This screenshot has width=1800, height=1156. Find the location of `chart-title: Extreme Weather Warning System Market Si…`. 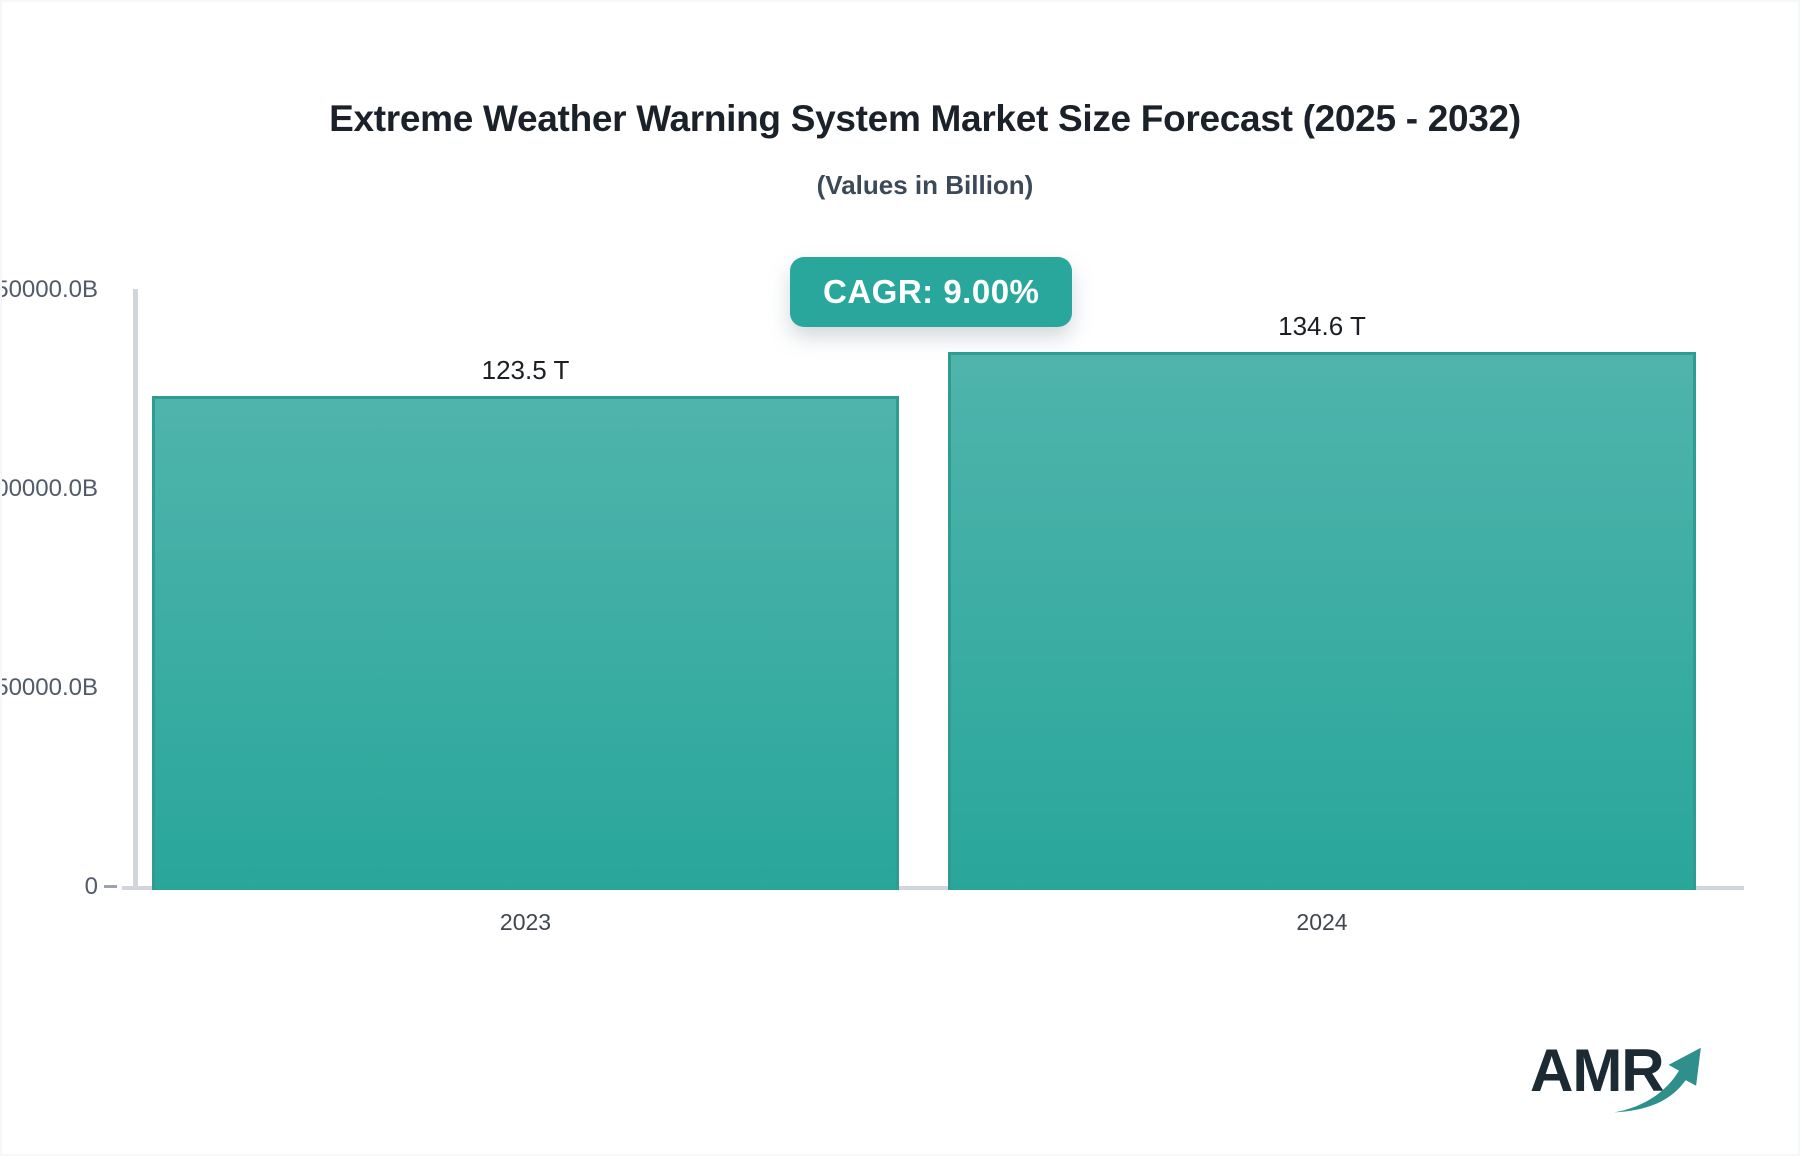

chart-title: Extreme Weather Warning System Market Si… is located at coordinates (925, 118).